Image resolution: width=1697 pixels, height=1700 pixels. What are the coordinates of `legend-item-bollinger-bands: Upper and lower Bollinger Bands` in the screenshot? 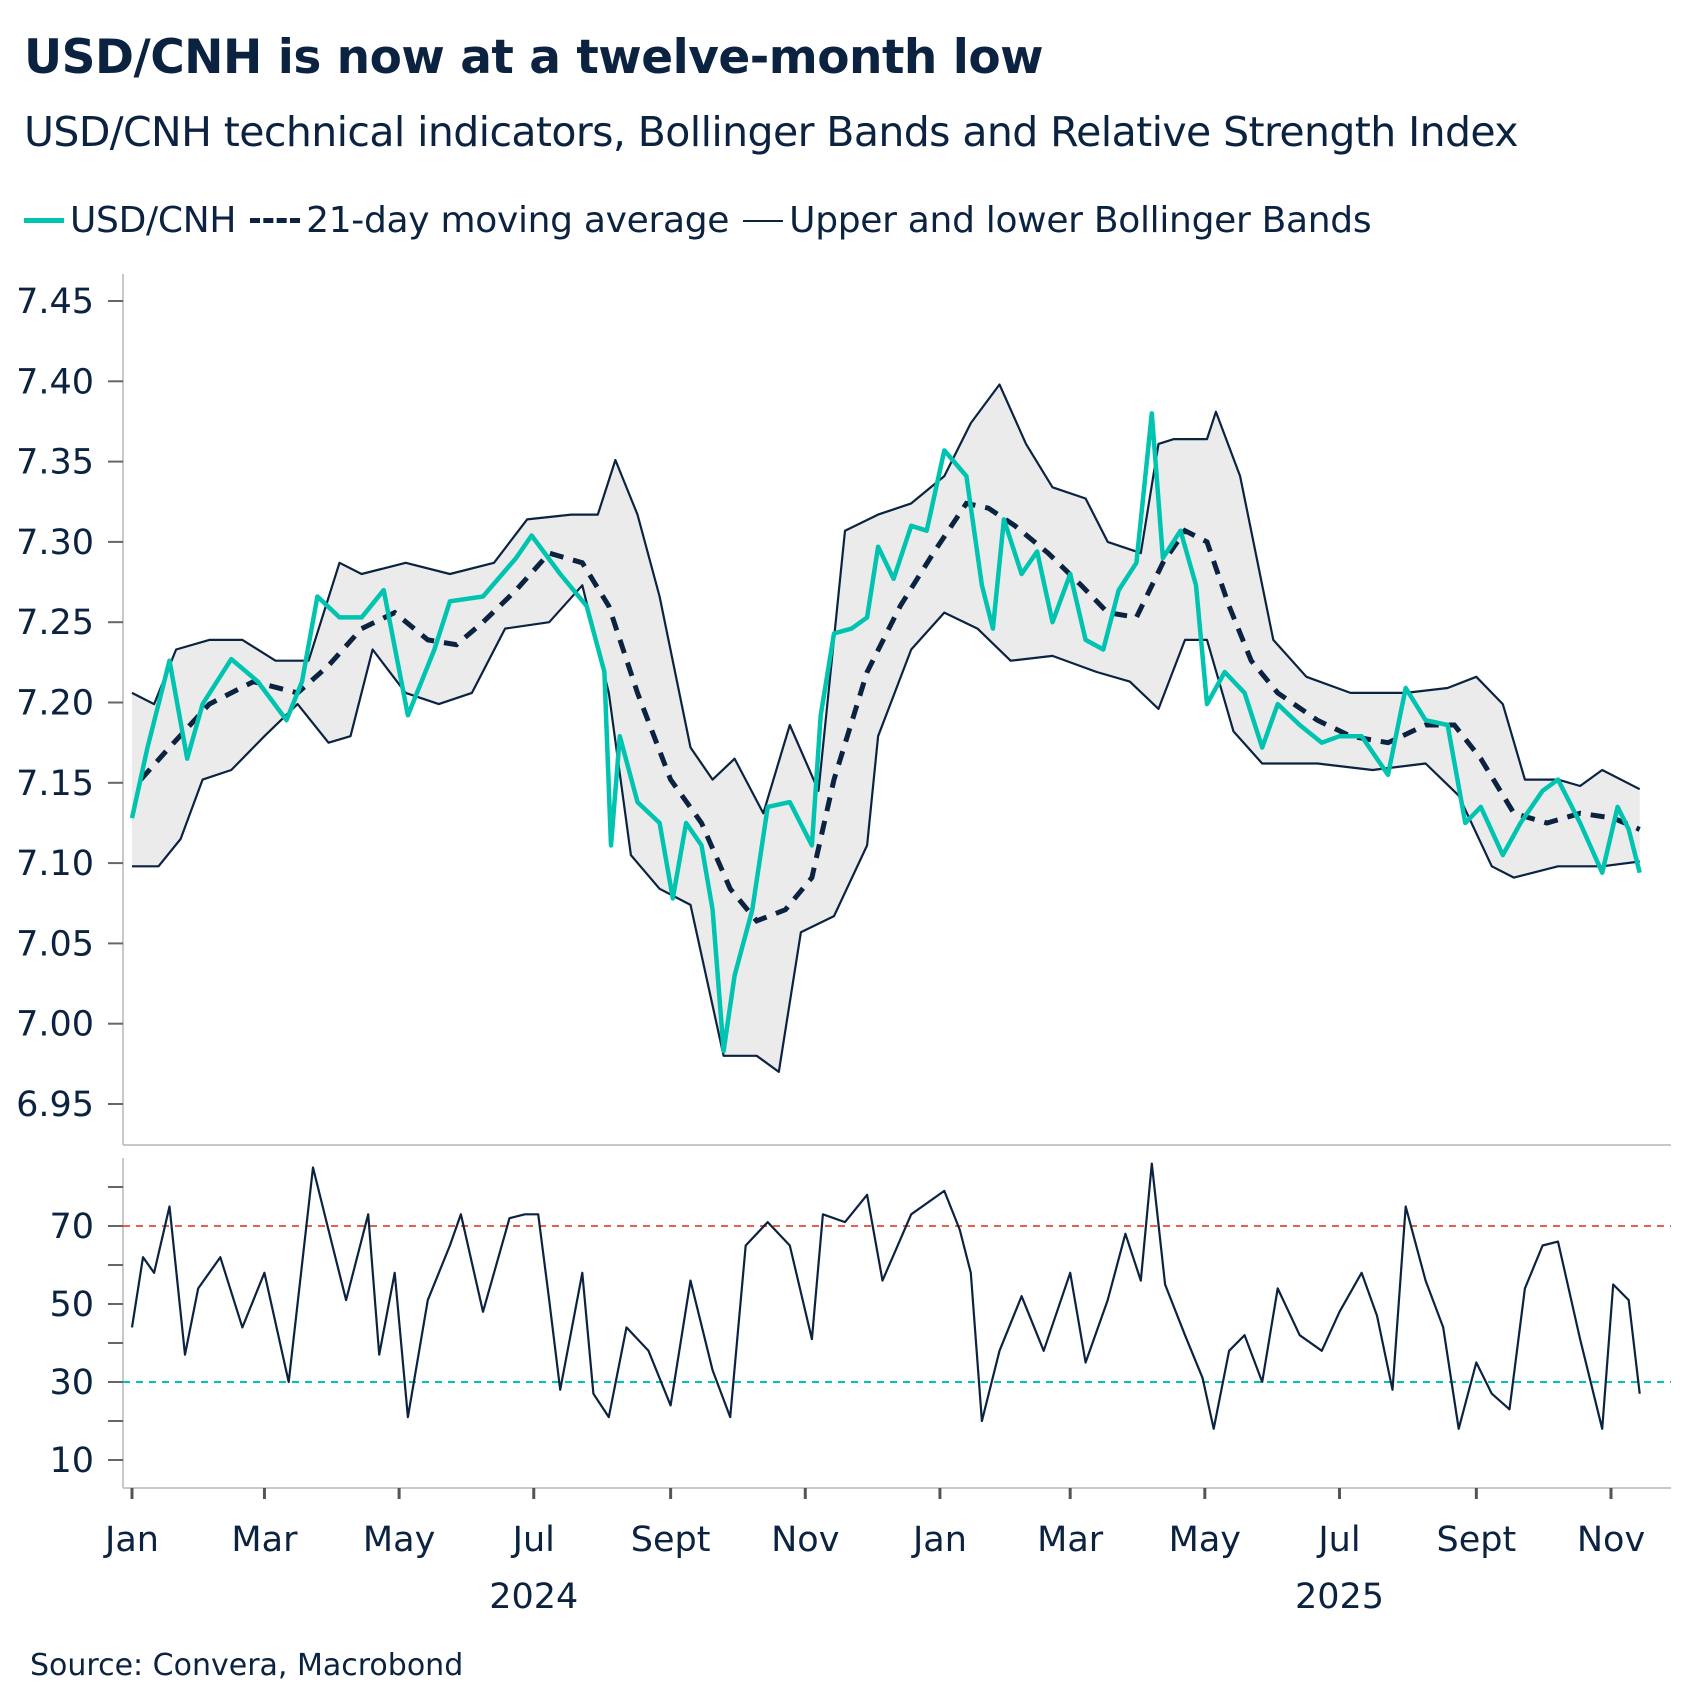 It's located at (1057, 220).